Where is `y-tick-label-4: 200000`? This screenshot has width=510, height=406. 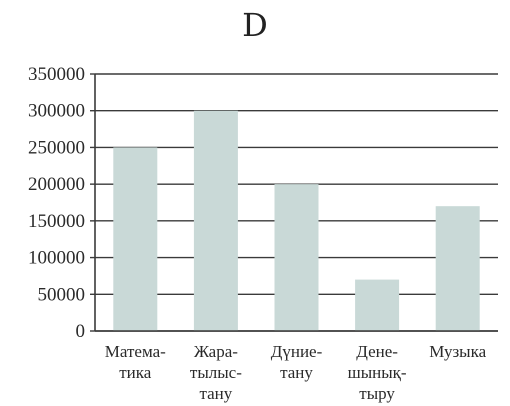 y-tick-label-4: 200000 is located at coordinates (56, 184).